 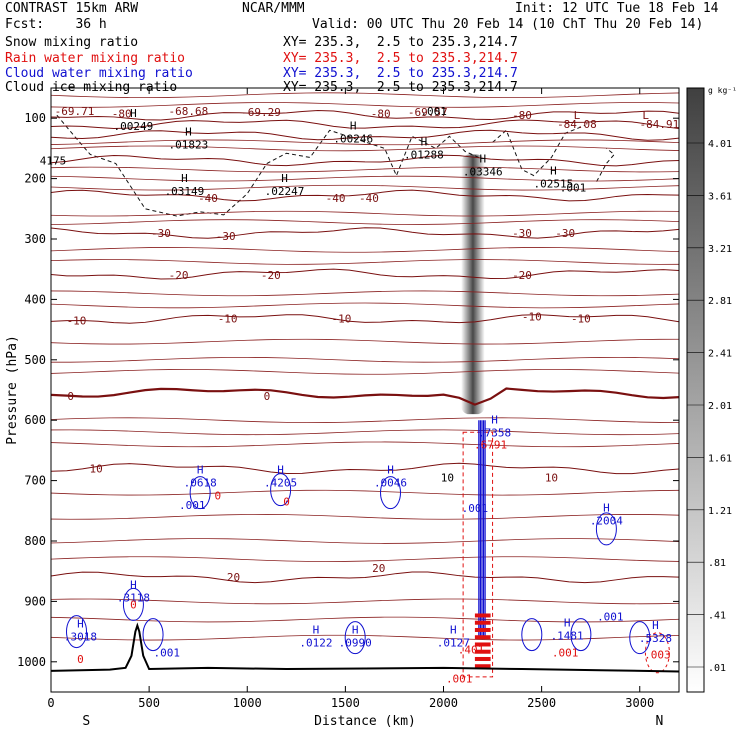 What do you see at coordinates (645, 115) in the screenshot?
I see `low-marker-1: L` at bounding box center [645, 115].